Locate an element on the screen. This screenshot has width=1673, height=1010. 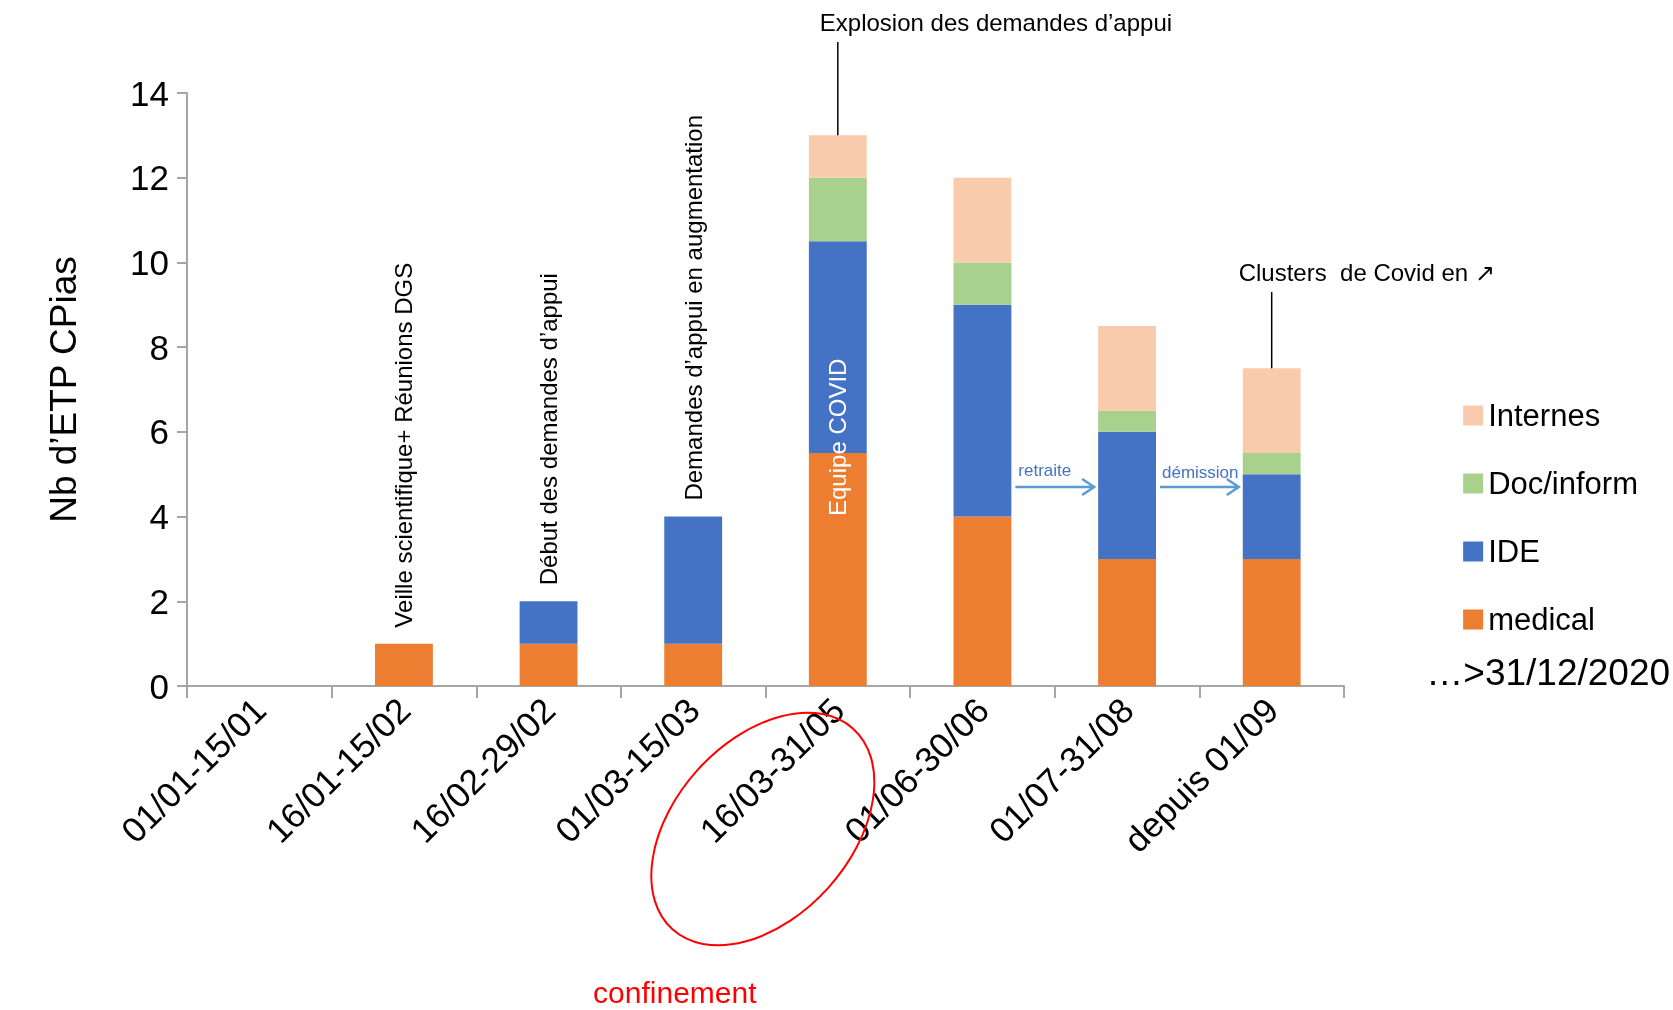
y-tick-label: 2 is located at coordinates (159, 601).